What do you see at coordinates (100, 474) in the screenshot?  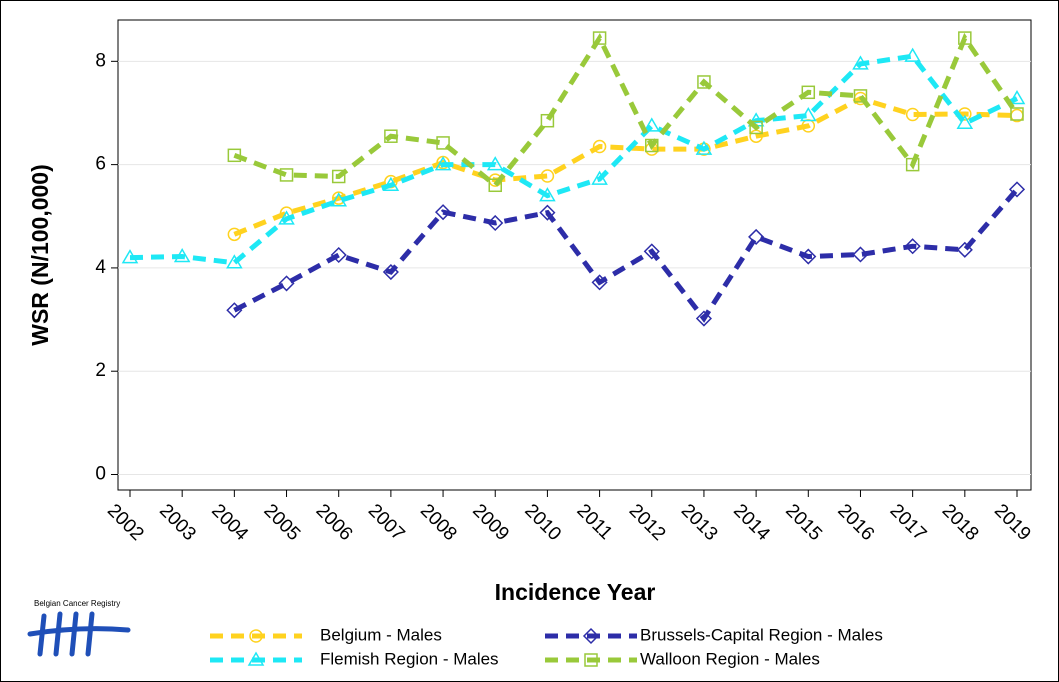 I see `y-tick-label: 0` at bounding box center [100, 474].